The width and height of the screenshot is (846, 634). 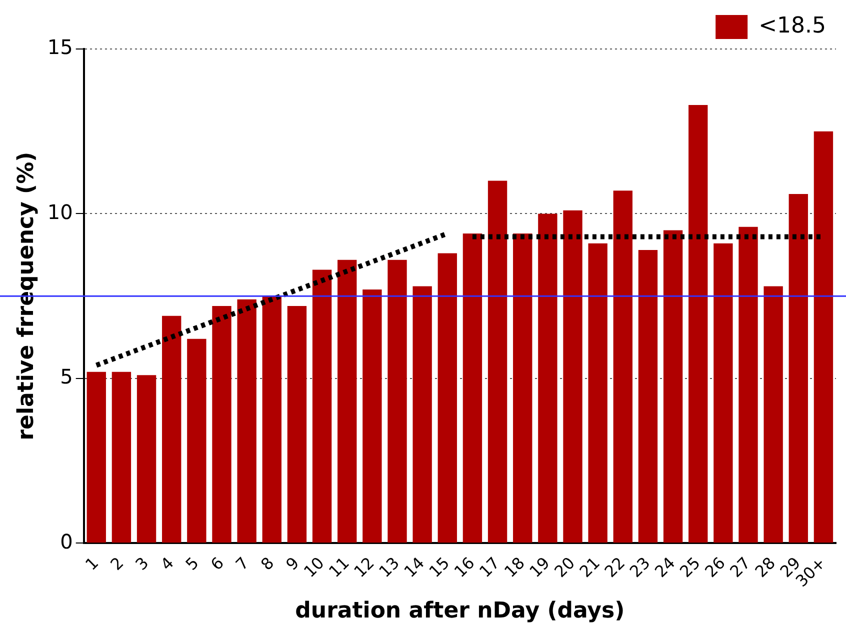 I want to click on x-tick-label: 25, so click(x=690, y=567).